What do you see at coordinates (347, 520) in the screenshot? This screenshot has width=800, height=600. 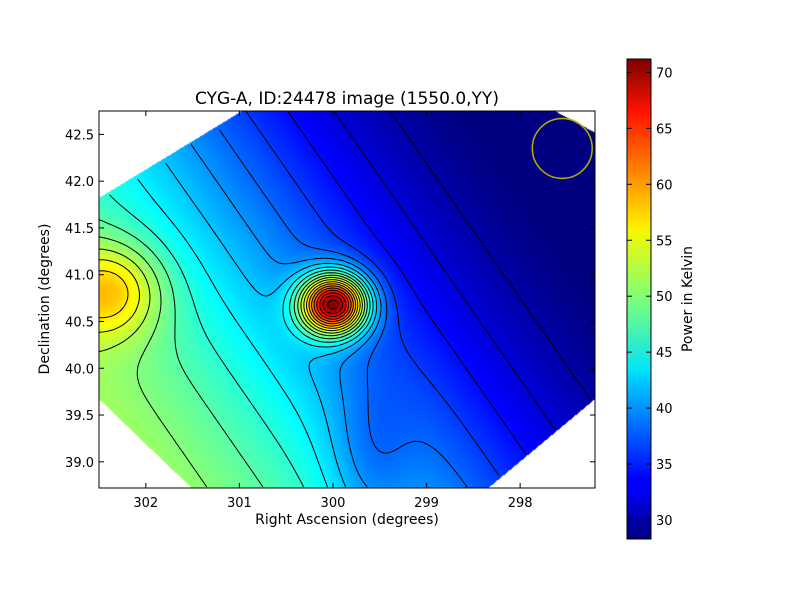 I see `x-axis-label: Right Ascension (degrees)` at bounding box center [347, 520].